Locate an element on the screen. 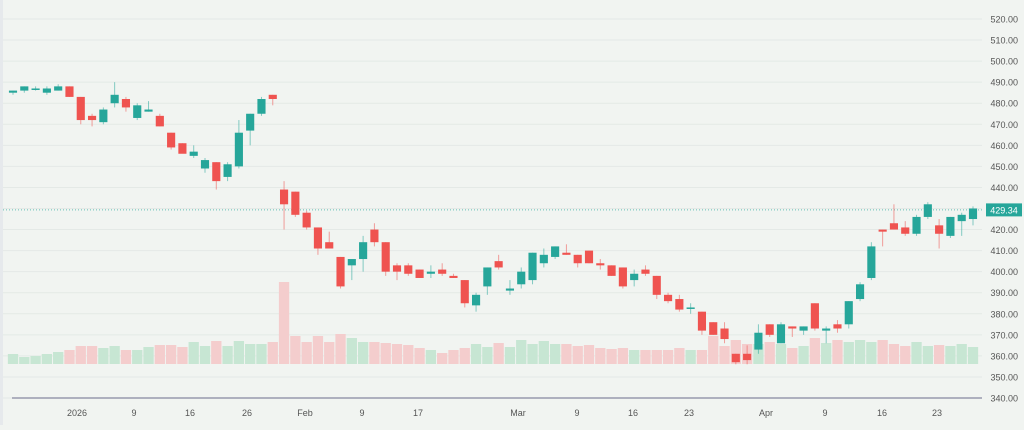 The width and height of the screenshot is (1024, 430). y-axis-tick-label: 350.00 is located at coordinates (1004, 377).